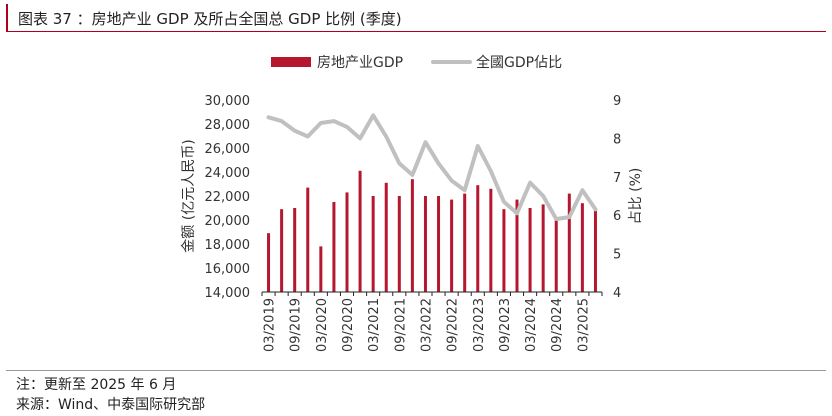 Image resolution: width=832 pixels, height=416 pixels. What do you see at coordinates (432, 167) in the screenshot?
I see `series-line` at bounding box center [432, 167].